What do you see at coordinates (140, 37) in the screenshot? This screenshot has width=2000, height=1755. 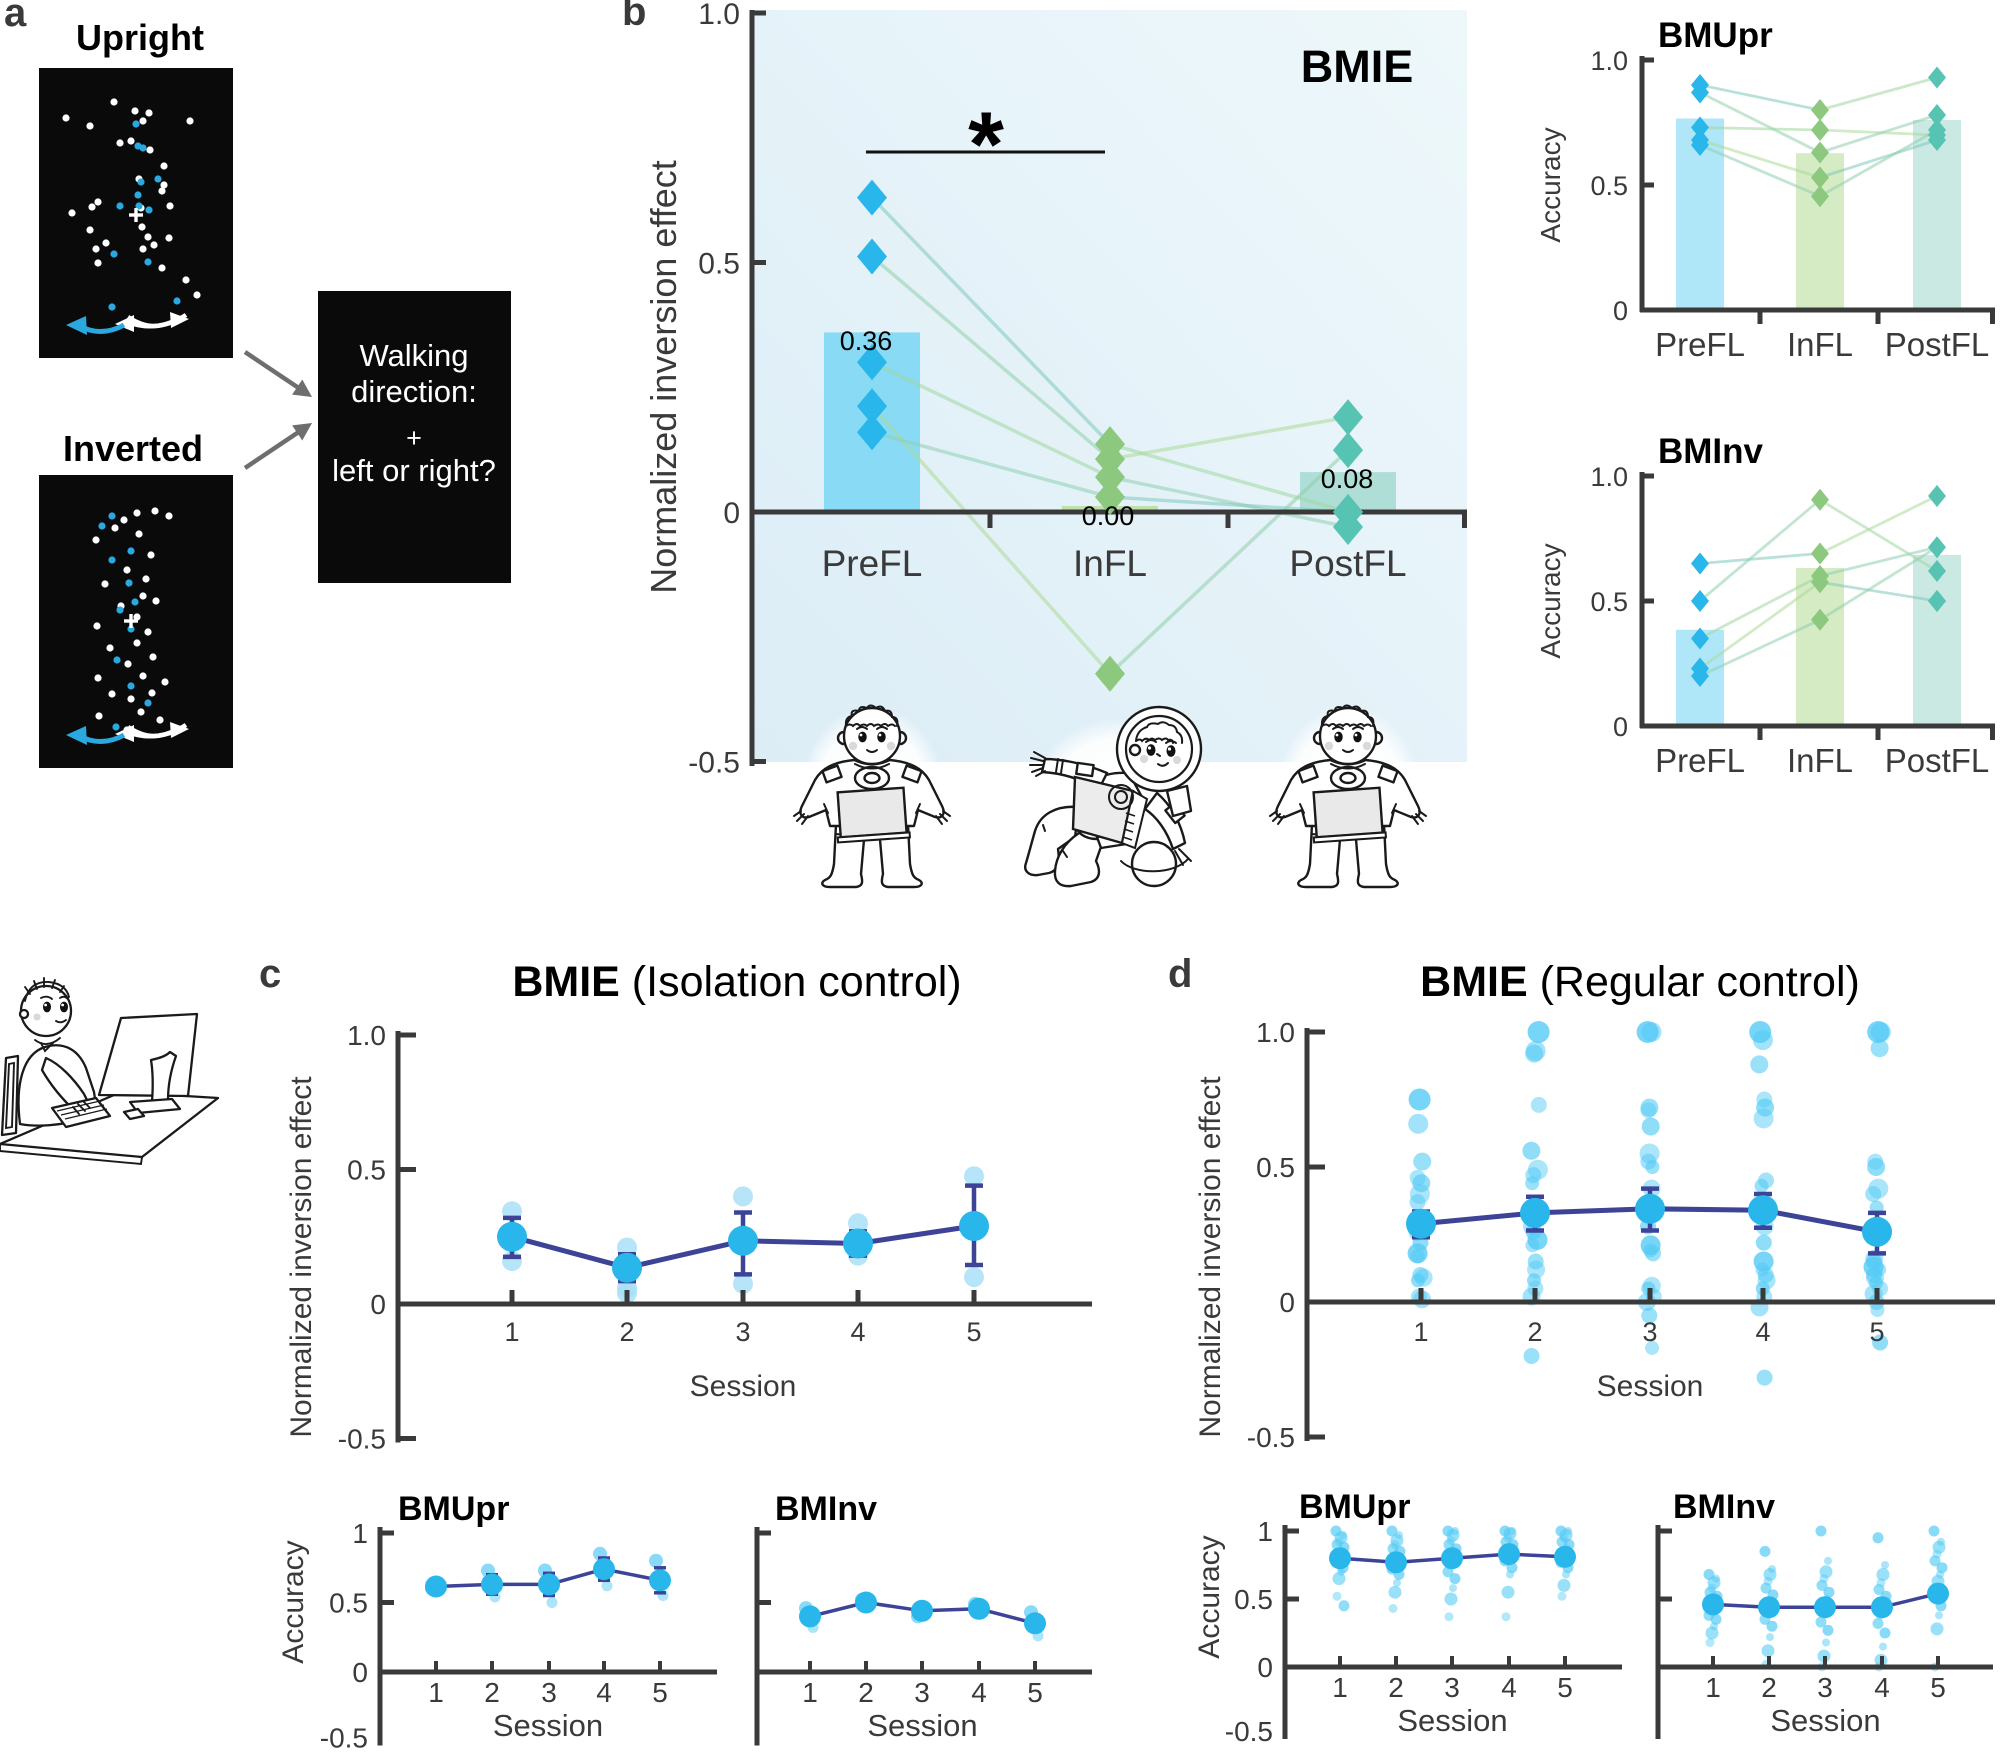 I see `svg-text: Upright` at bounding box center [140, 37].